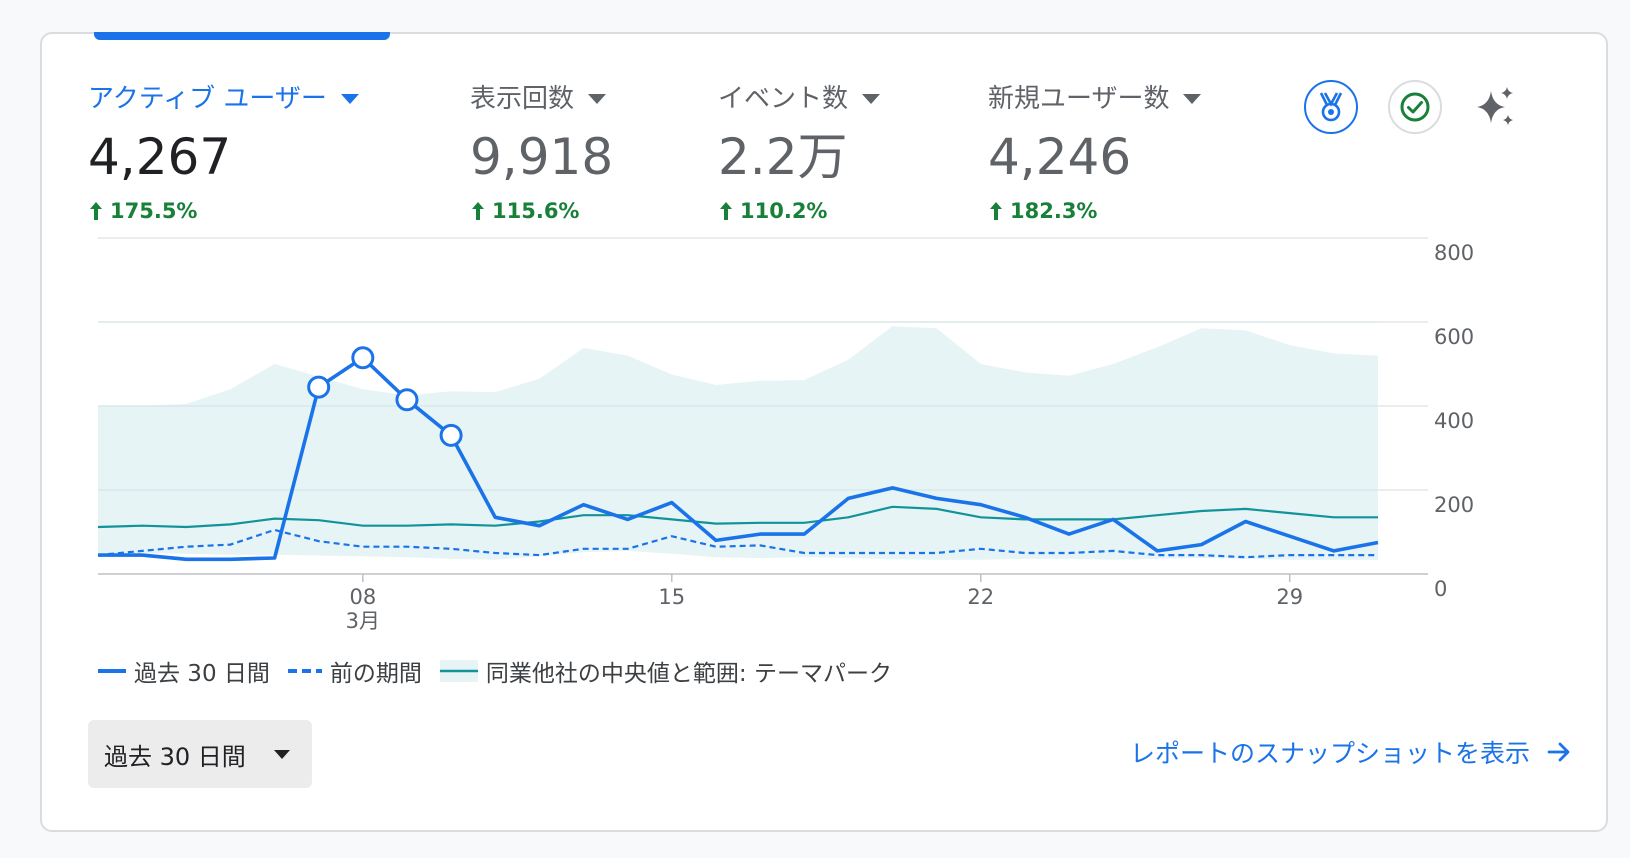  What do you see at coordinates (1440, 589) in the screenshot?
I see `y-tick-label: 0` at bounding box center [1440, 589].